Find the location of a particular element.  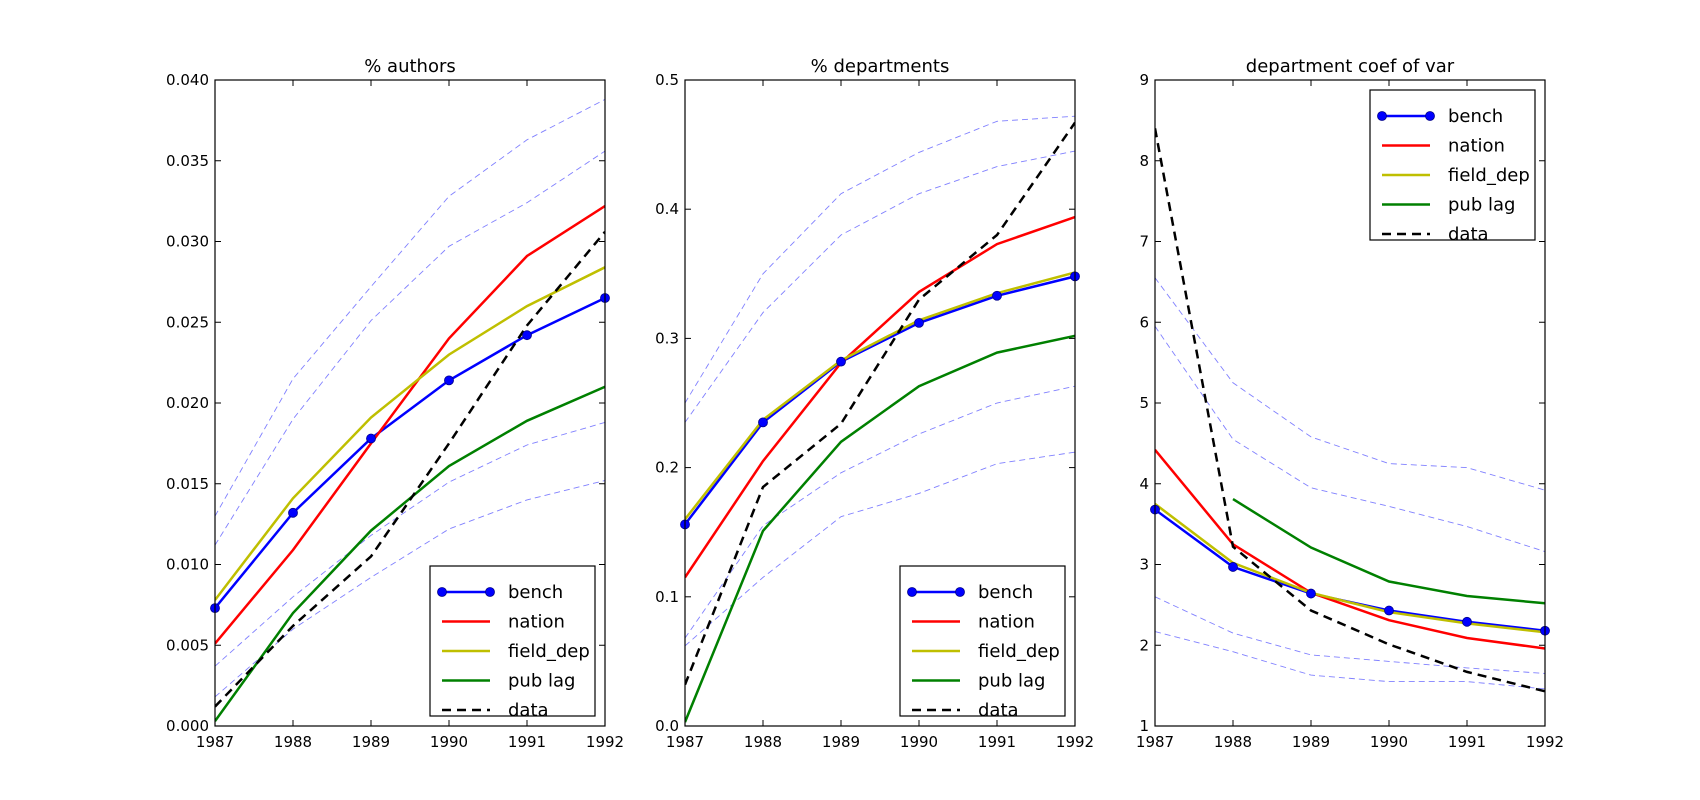

y-tick-label: 0.035 is located at coordinates (187, 161).